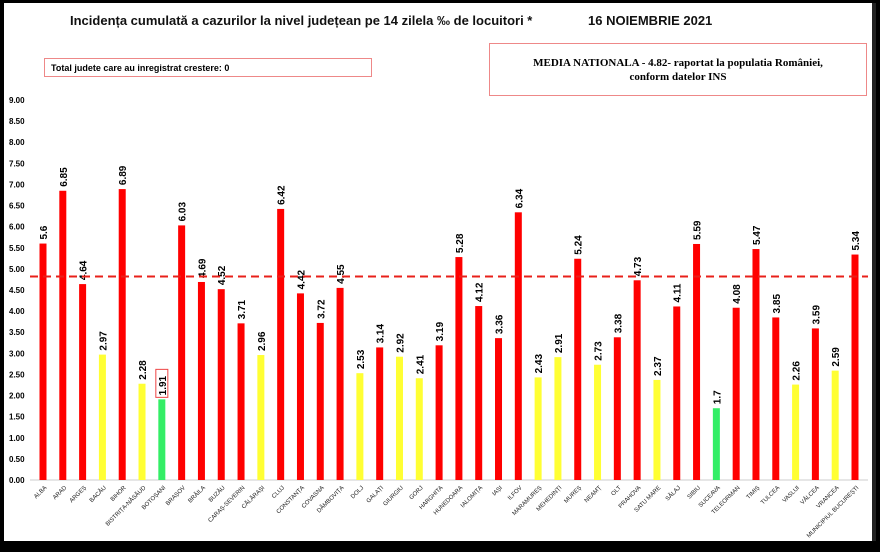  Describe the element at coordinates (278, 492) in the screenshot. I see `x-tick-label: CLUJ` at that location.